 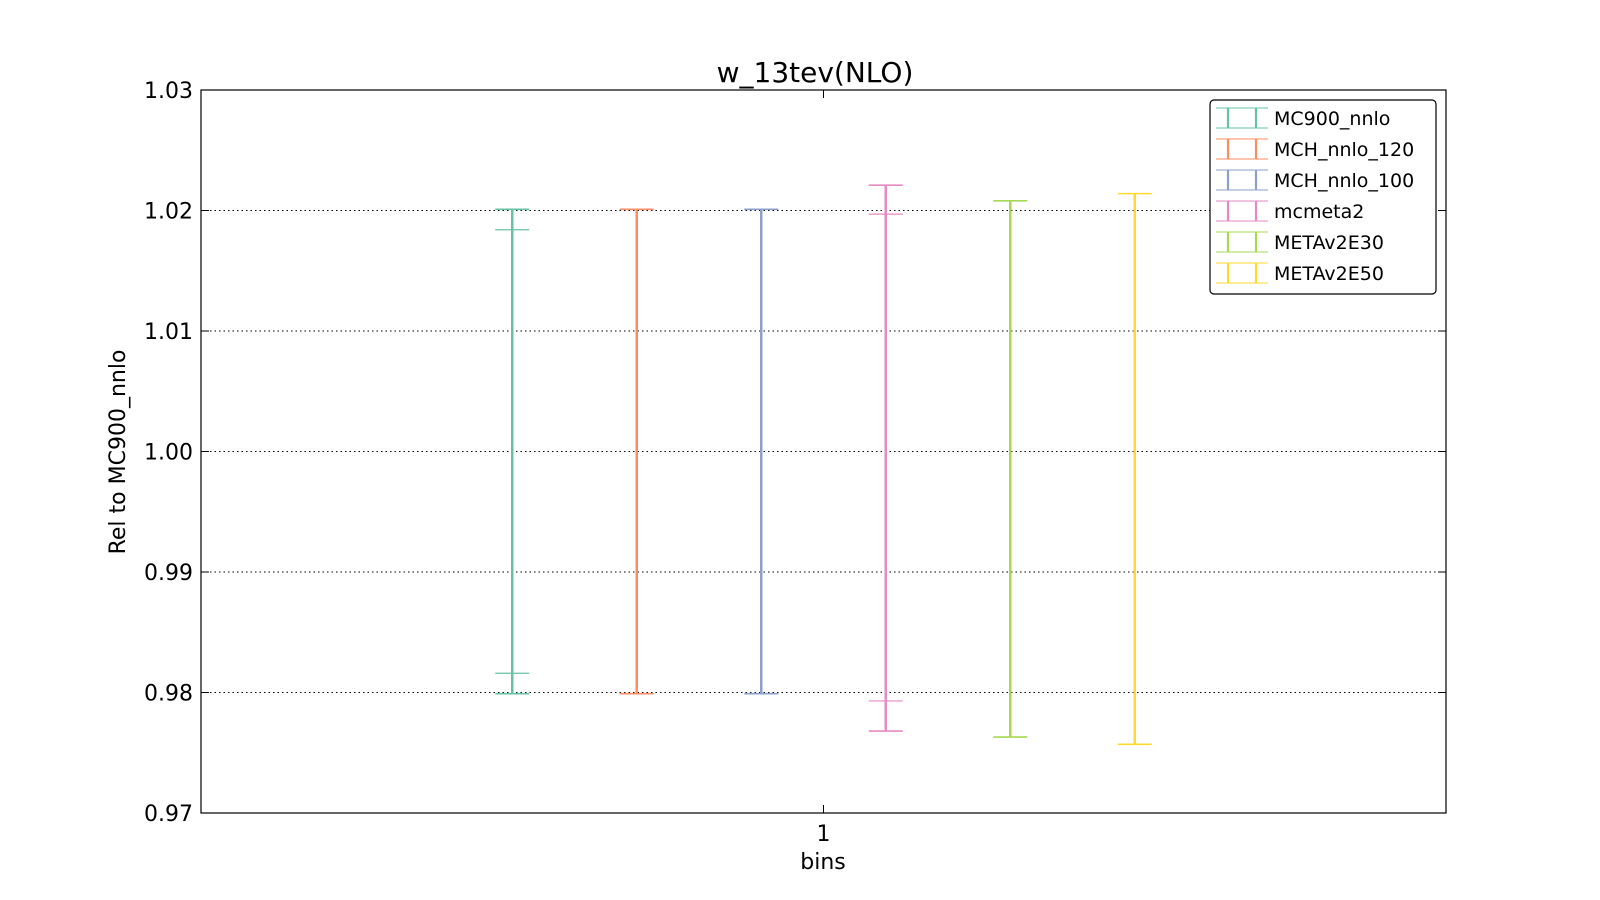 I want to click on error-bar-METAv2E30, so click(x=1010, y=469).